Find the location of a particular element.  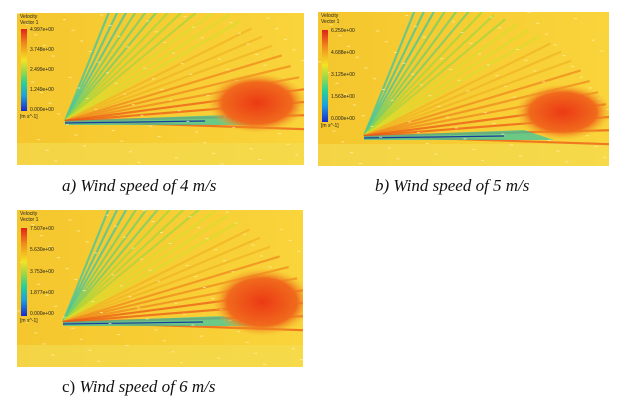

tick-label: 4.688e+00 is located at coordinates (343, 53).